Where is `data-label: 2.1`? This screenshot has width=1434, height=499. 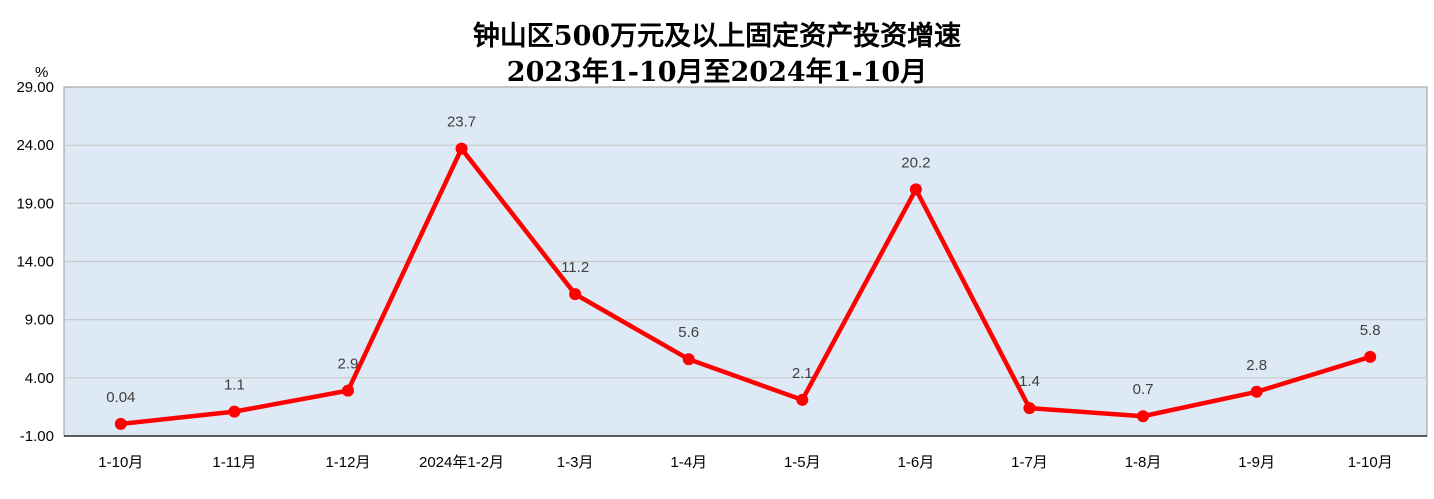 data-label: 2.1 is located at coordinates (802, 373).